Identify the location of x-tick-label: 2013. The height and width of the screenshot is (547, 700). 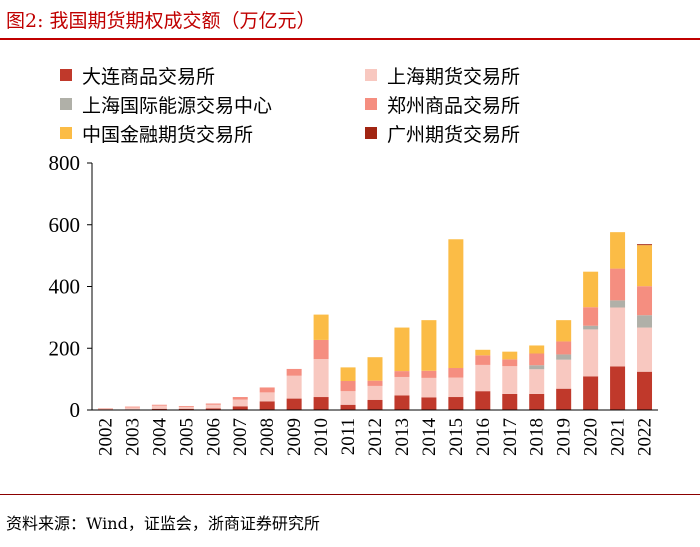
(402, 437).